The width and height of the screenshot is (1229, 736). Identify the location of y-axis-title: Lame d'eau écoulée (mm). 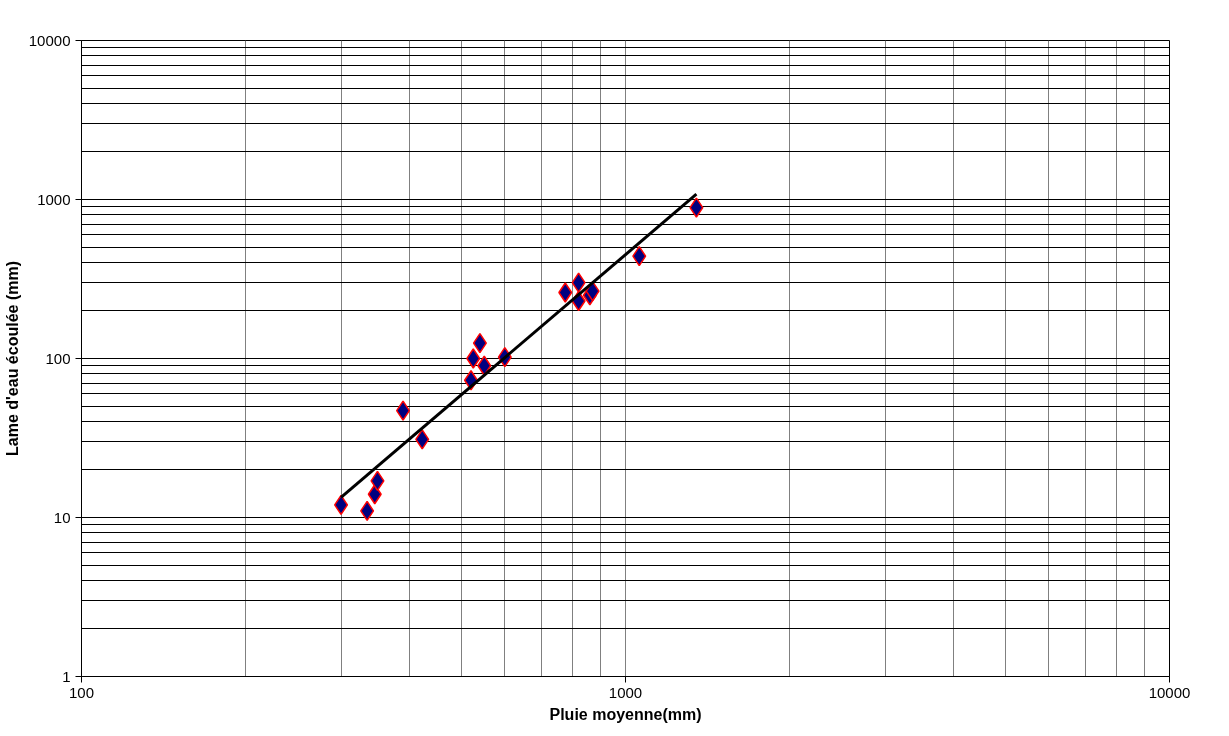
(12, 358).